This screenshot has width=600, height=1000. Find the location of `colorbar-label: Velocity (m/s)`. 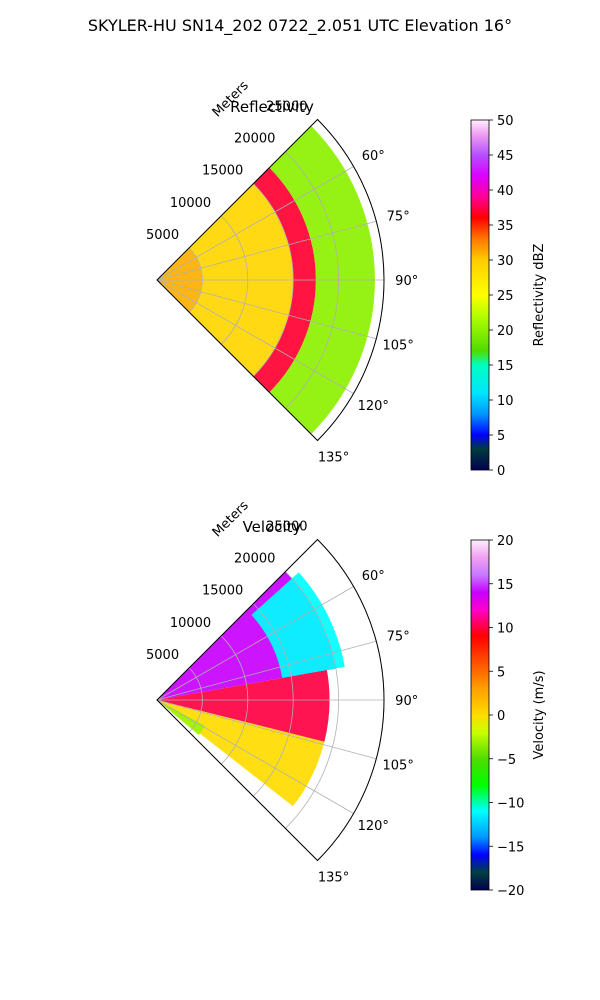

colorbar-label: Velocity (m/s) is located at coordinates (539, 714).